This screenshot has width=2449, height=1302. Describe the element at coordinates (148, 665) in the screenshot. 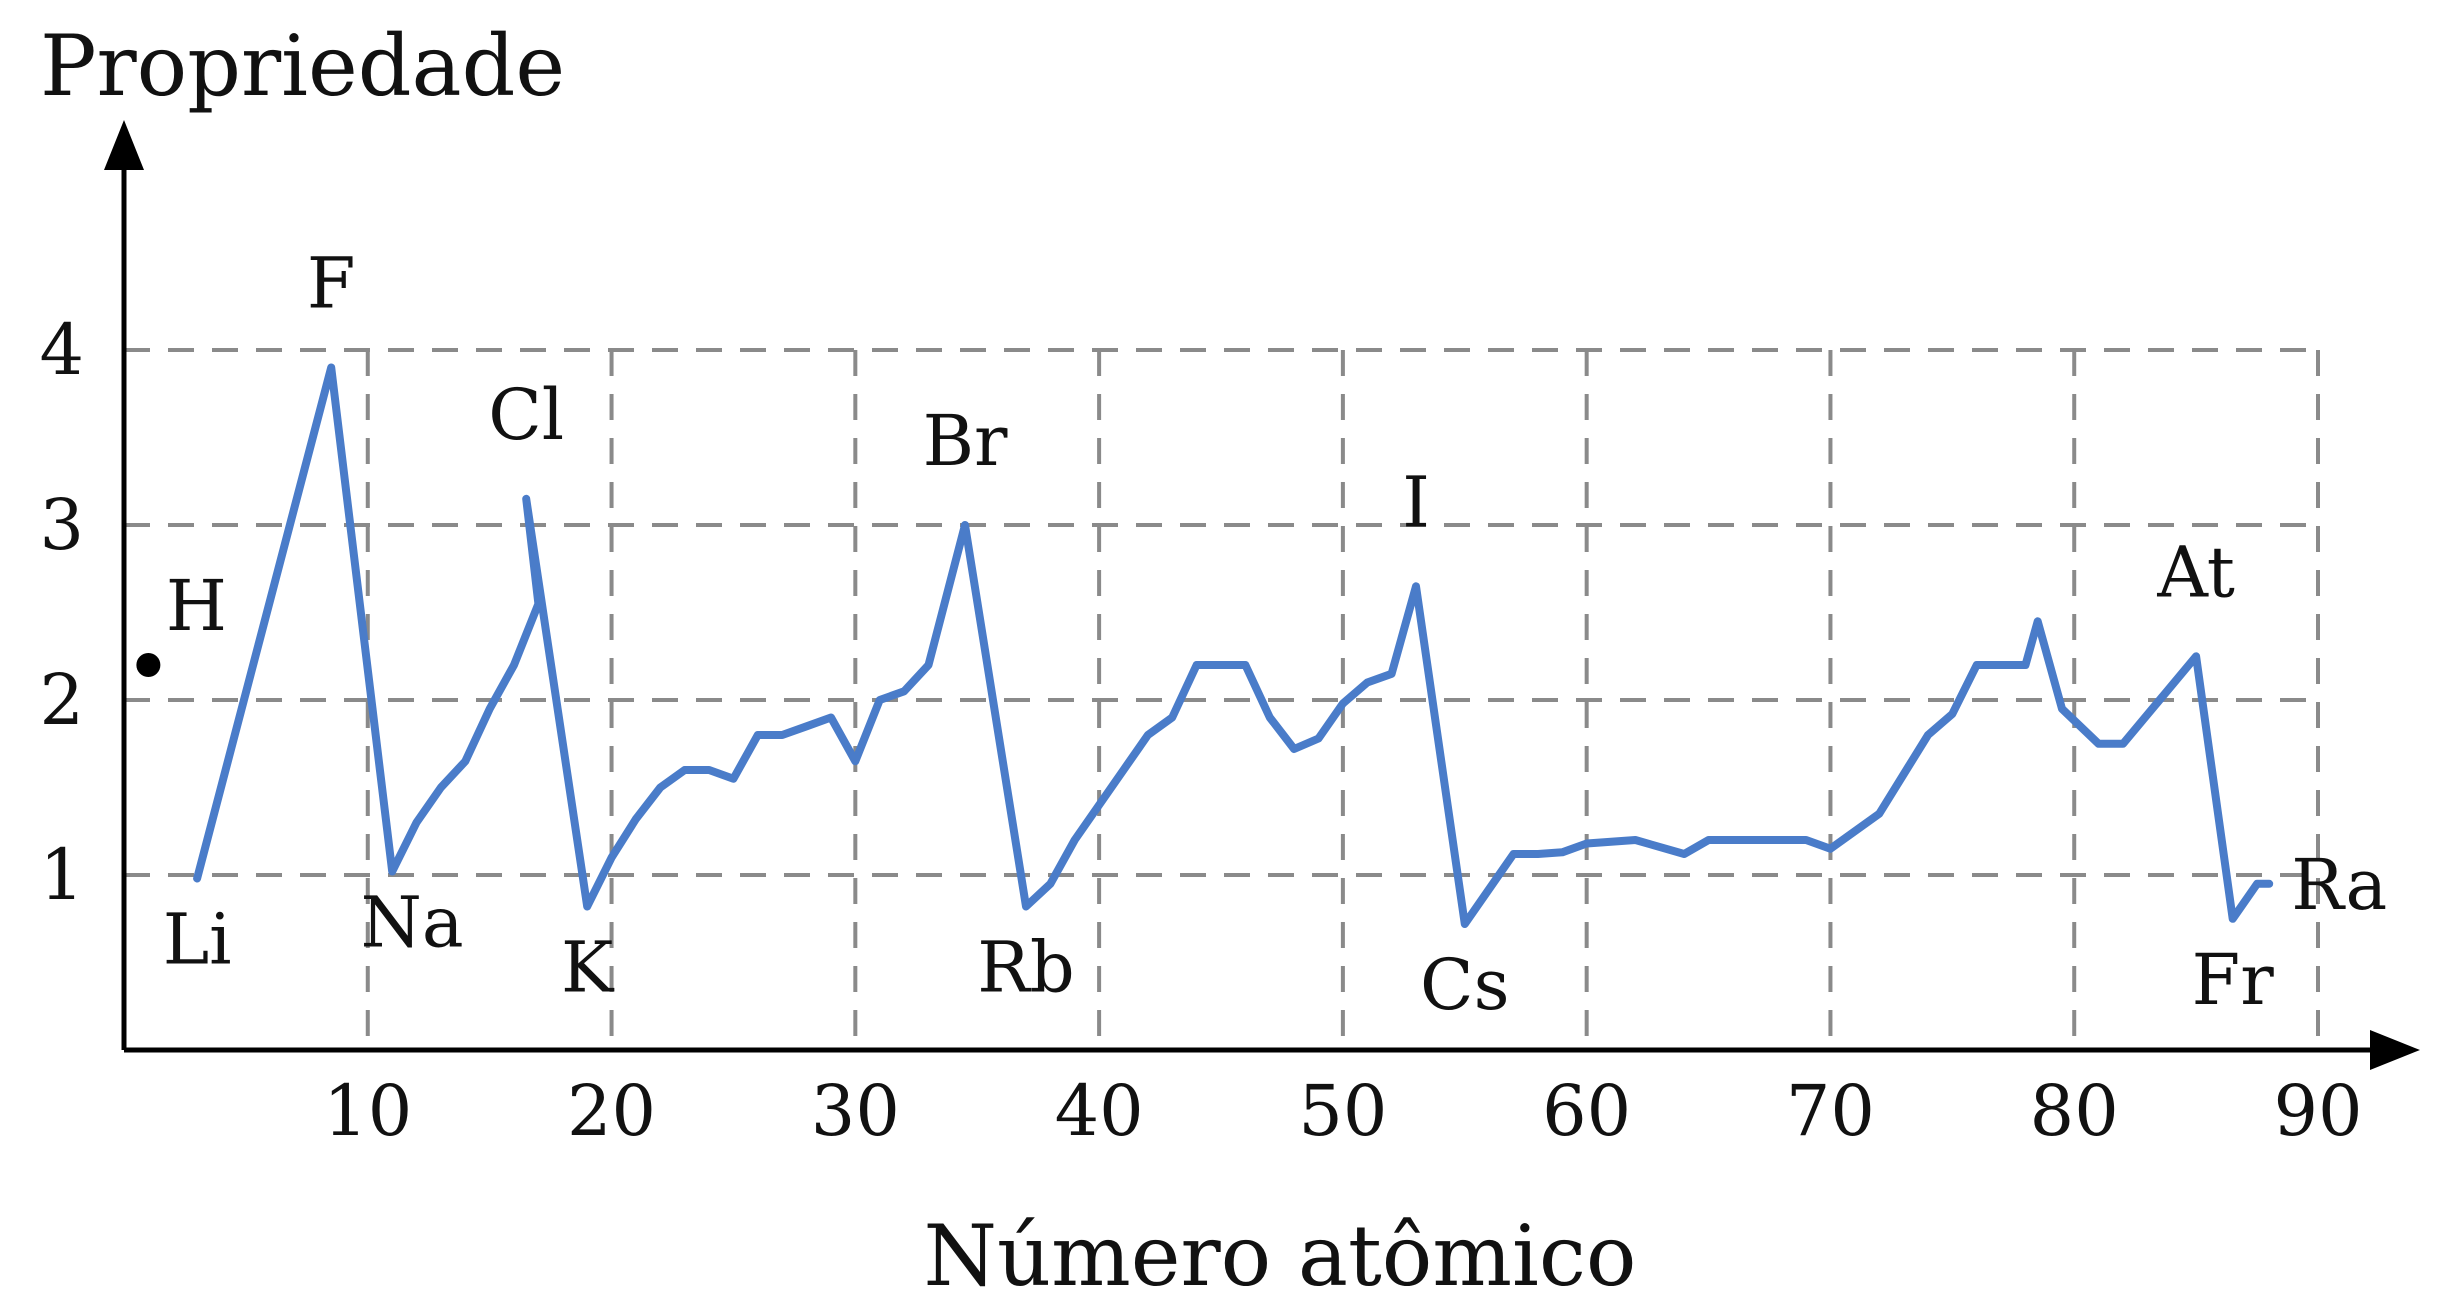

I see `data-point-h` at that location.